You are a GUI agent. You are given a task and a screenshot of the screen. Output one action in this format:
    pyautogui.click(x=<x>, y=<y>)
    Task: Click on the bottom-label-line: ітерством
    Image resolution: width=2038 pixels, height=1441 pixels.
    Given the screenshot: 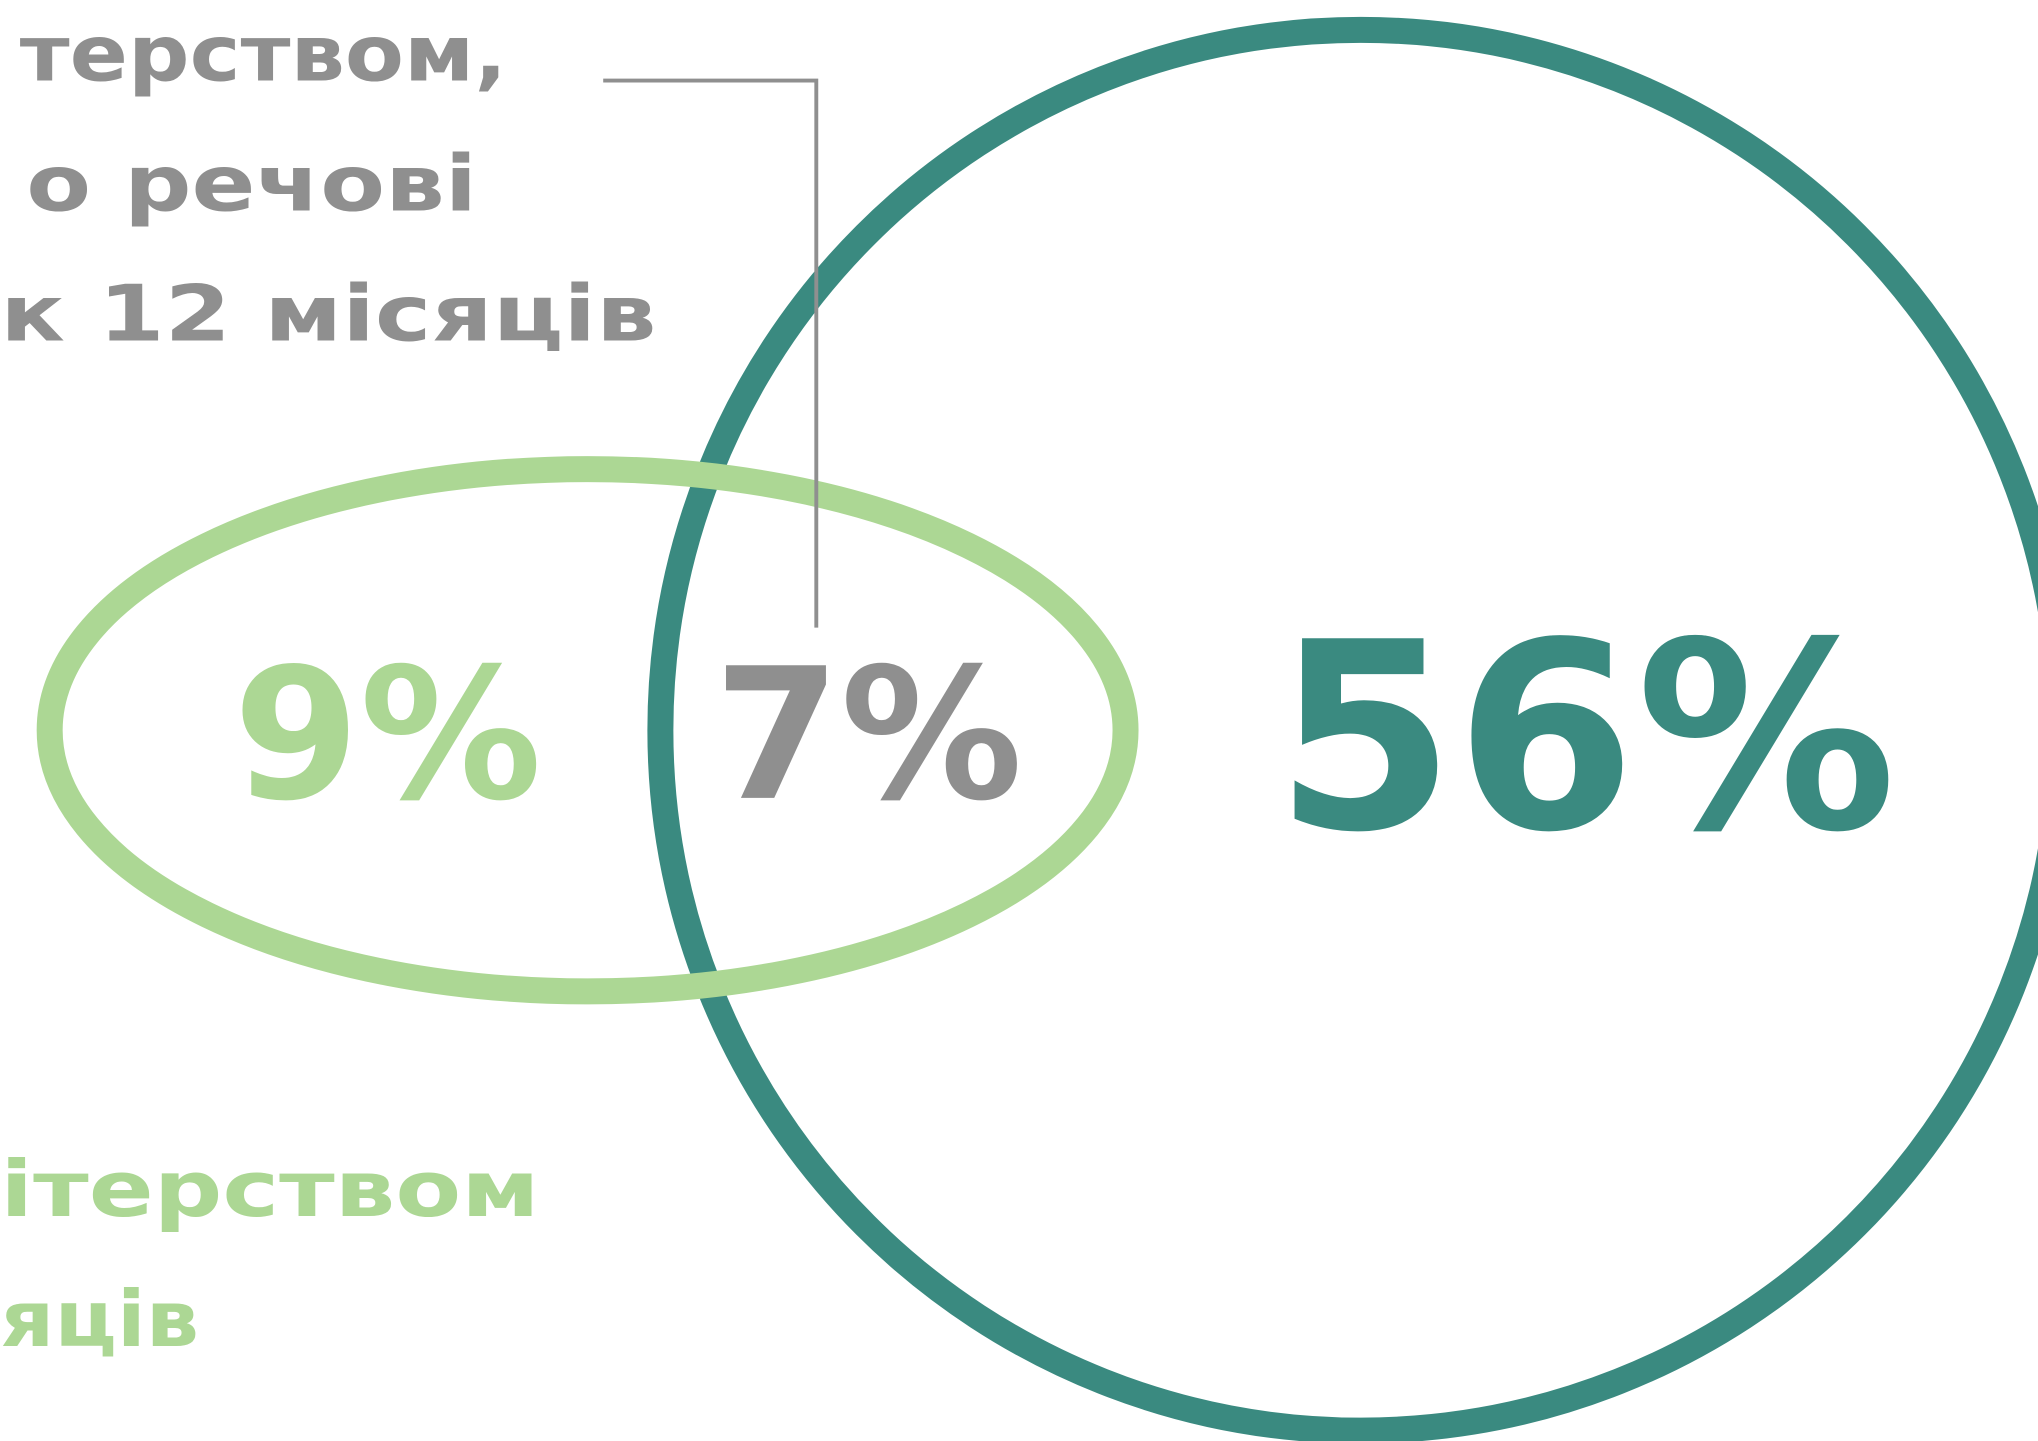 What is the action you would take?
    pyautogui.click(x=269, y=1190)
    